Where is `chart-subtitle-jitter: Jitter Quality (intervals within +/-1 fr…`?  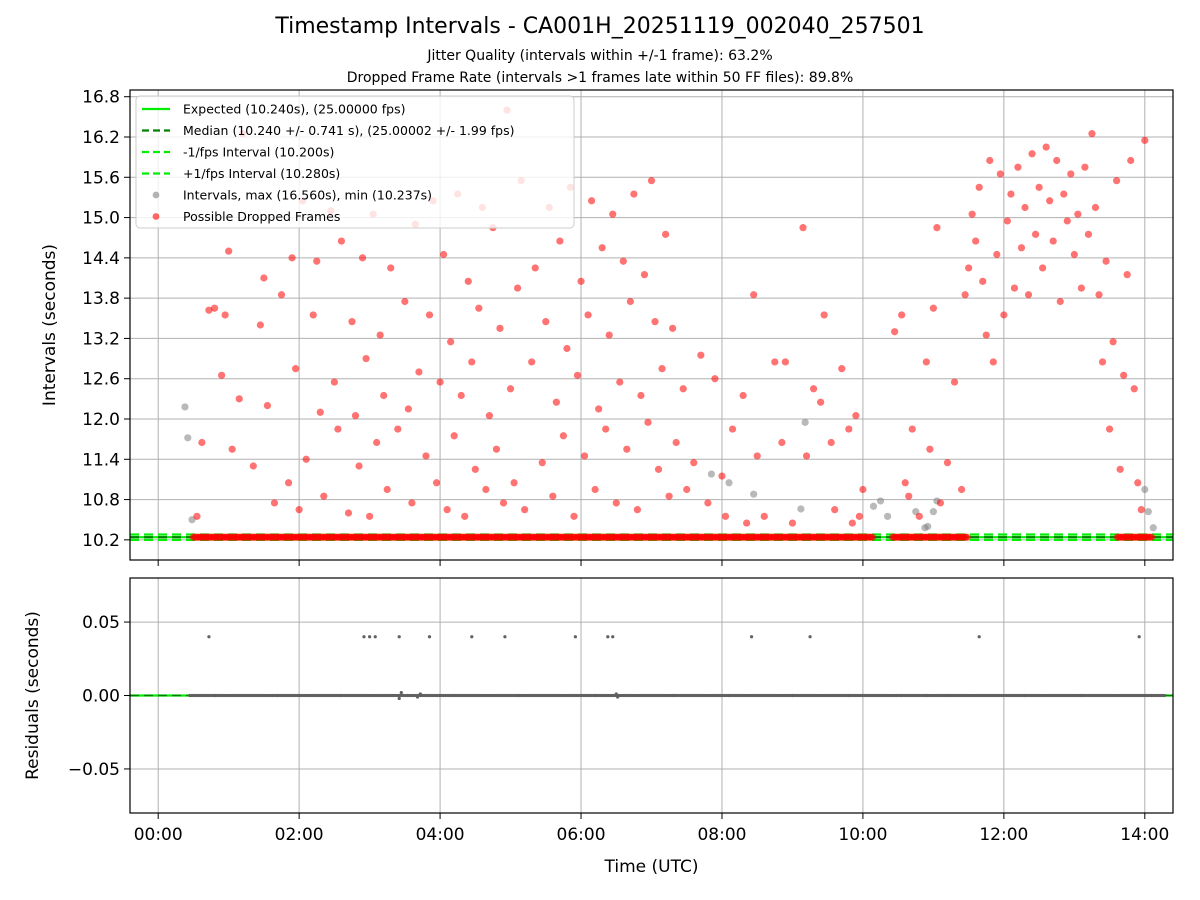
chart-subtitle-jitter: Jitter Quality (intervals within +/-1 fr… is located at coordinates (600, 56).